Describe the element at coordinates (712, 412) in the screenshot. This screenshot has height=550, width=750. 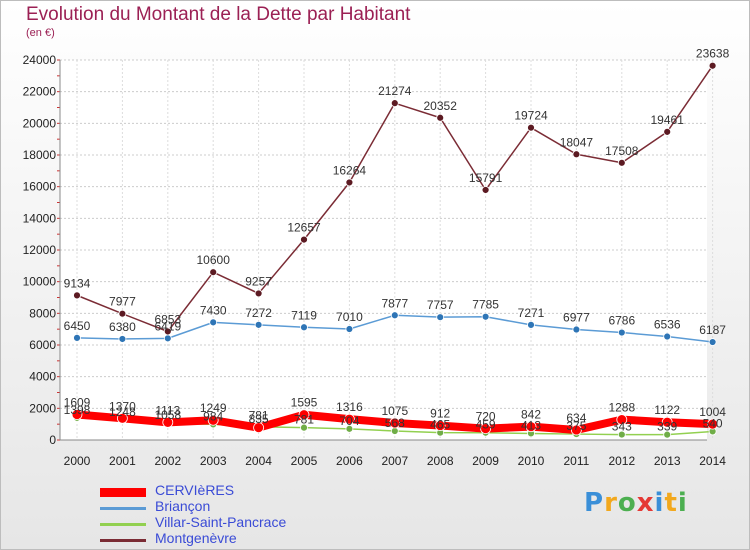
I see `data-label: 1004` at that location.